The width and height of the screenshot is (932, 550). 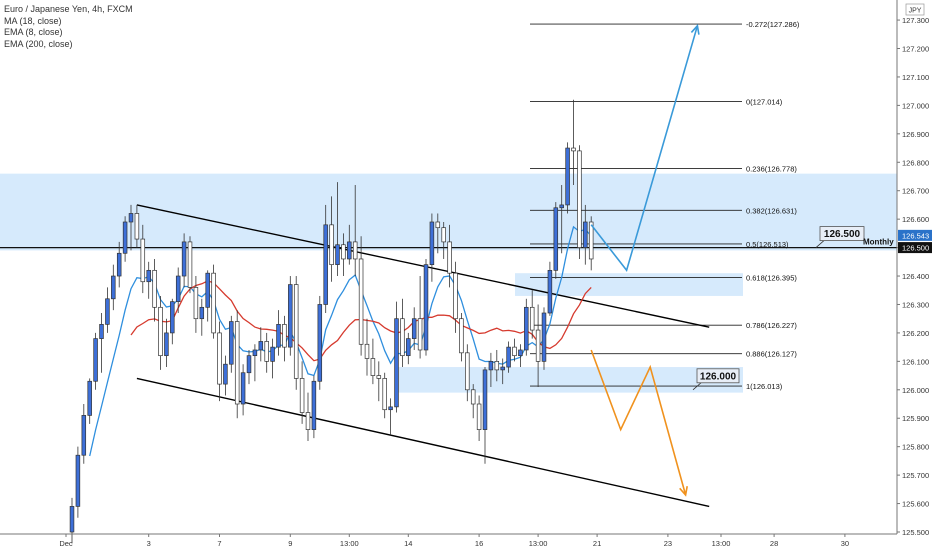 What do you see at coordinates (149, 543) in the screenshot?
I see `time-tick-label: 3` at bounding box center [149, 543].